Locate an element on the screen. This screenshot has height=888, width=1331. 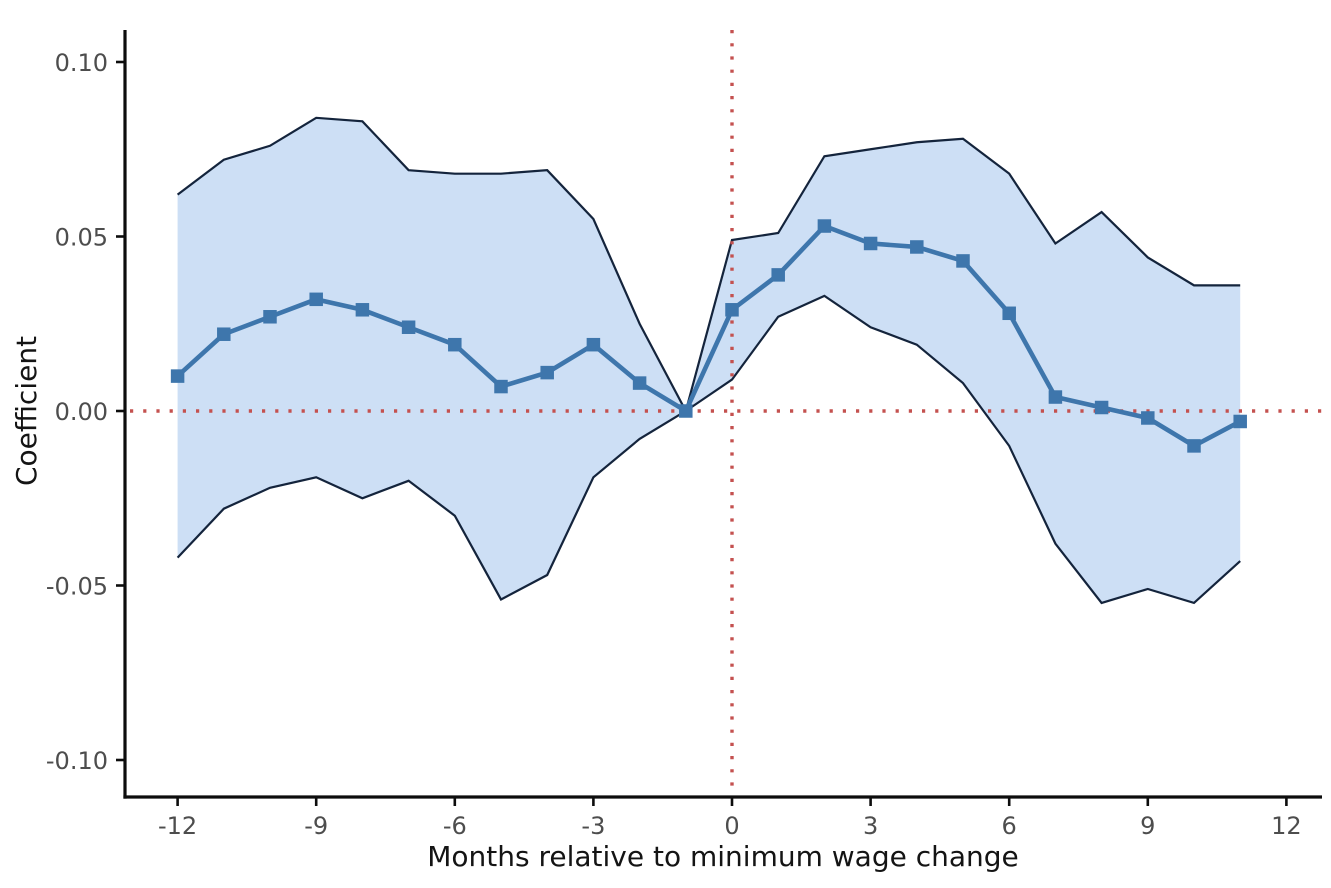
y-tick-label: 0.10 is located at coordinates (81, 63).